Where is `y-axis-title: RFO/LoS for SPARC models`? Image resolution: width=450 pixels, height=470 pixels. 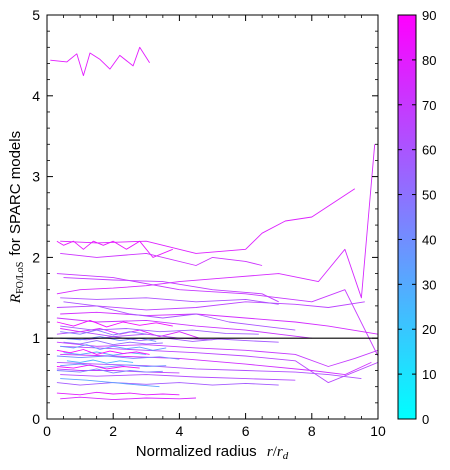 y-axis-title: RFO/LoS for SPARC models is located at coordinates (16, 217).